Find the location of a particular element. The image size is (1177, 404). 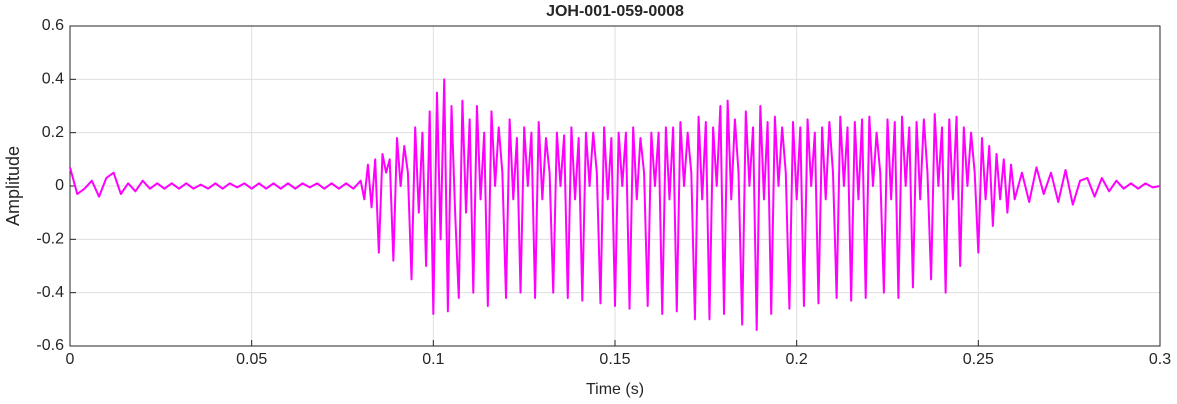

x-tick-label: 0.25 is located at coordinates (978, 359).